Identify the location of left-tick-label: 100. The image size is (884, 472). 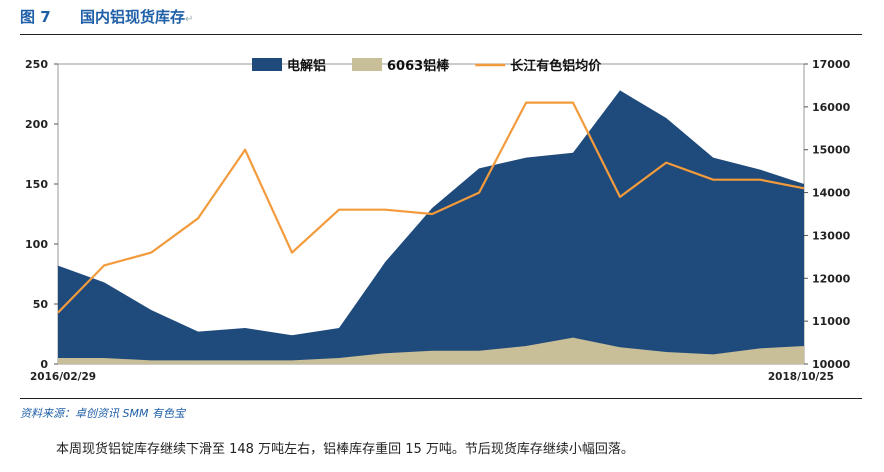
(36, 244).